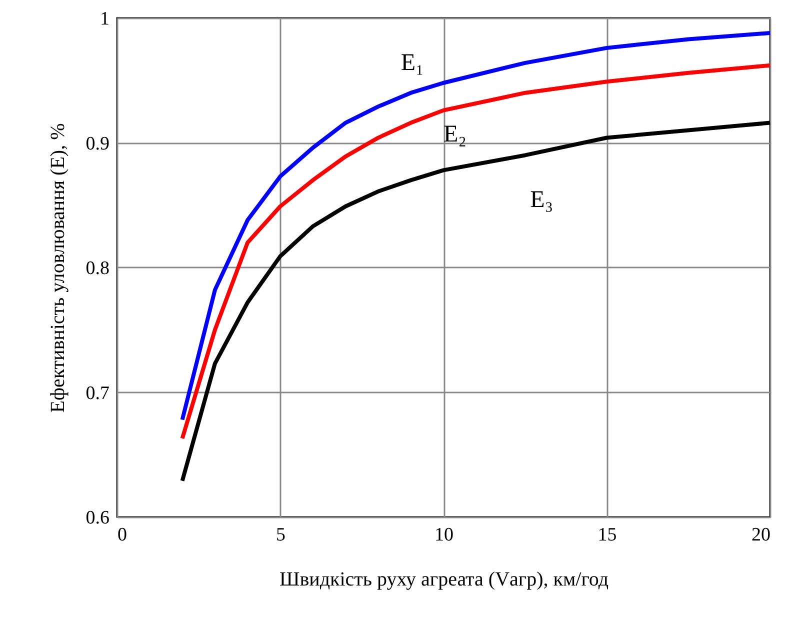 The width and height of the screenshot is (794, 617). What do you see at coordinates (455, 134) in the screenshot?
I see `series-label: E₂` at bounding box center [455, 134].